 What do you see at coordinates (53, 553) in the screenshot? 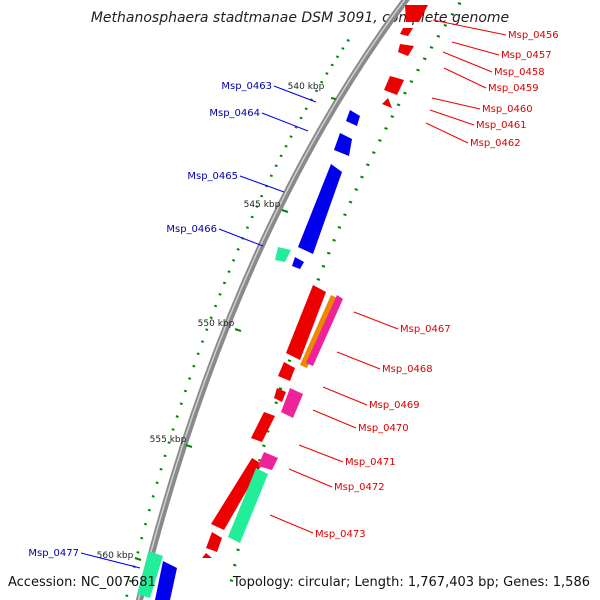
I see `gene-label: Msp_0477` at bounding box center [53, 553].